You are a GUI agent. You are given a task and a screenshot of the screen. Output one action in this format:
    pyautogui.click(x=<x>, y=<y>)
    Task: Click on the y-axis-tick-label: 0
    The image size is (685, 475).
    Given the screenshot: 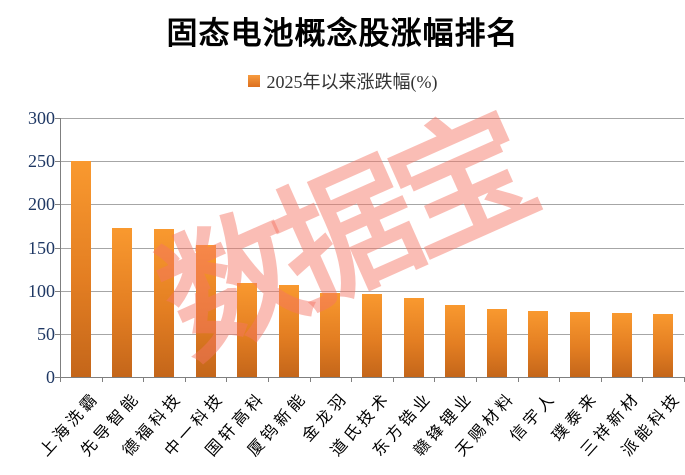 What is the action you would take?
    pyautogui.click(x=50, y=377)
    